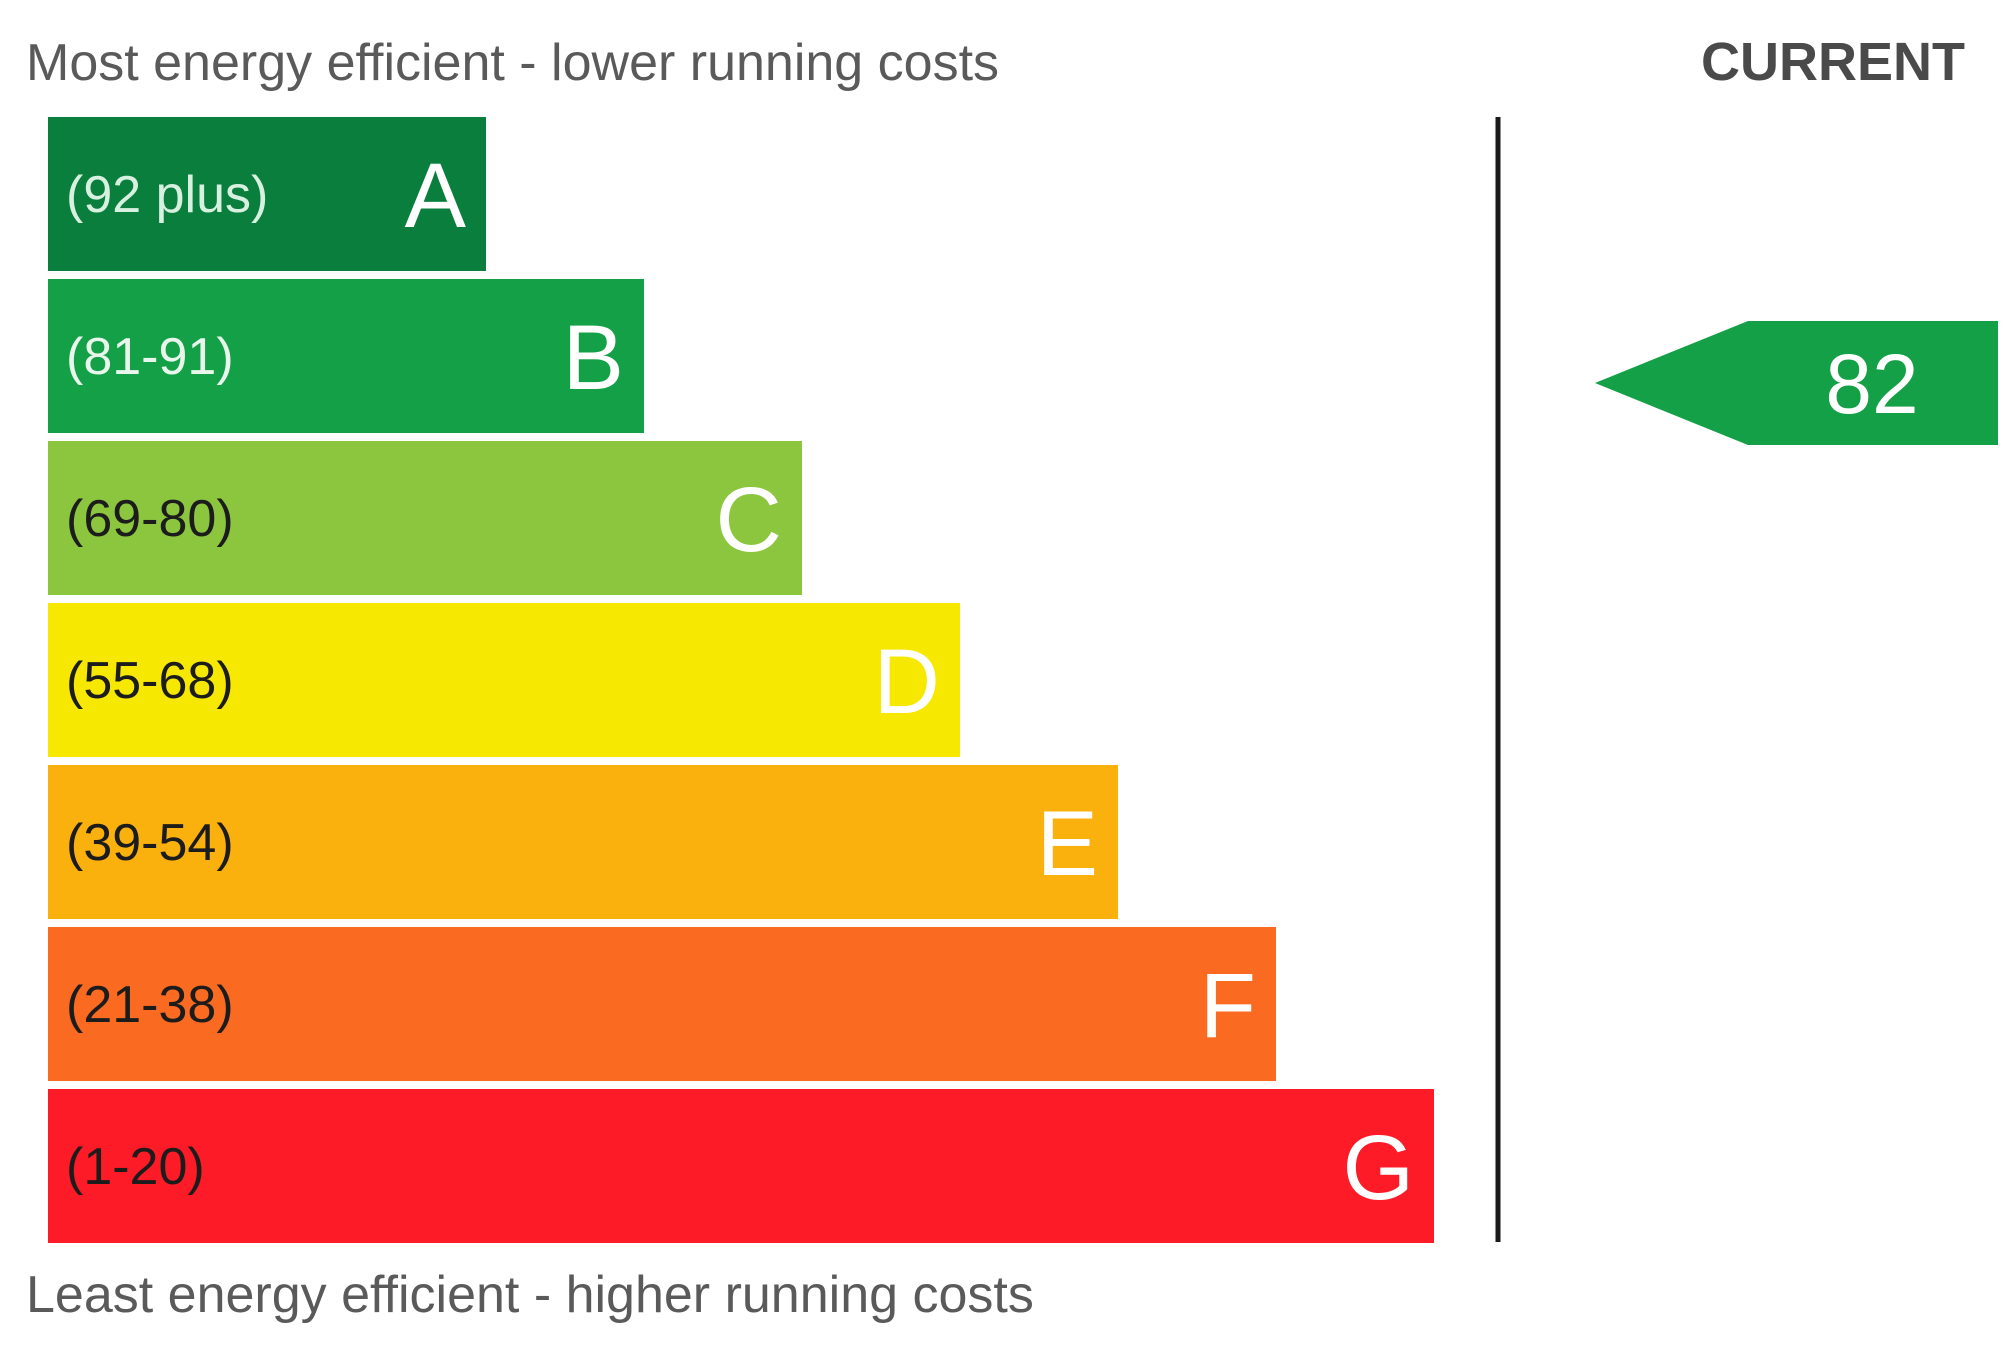 Image resolution: width=2011 pixels, height=1346 pixels. Describe the element at coordinates (150, 1005) in the screenshot. I see `band-f-range: (21-38)` at that location.